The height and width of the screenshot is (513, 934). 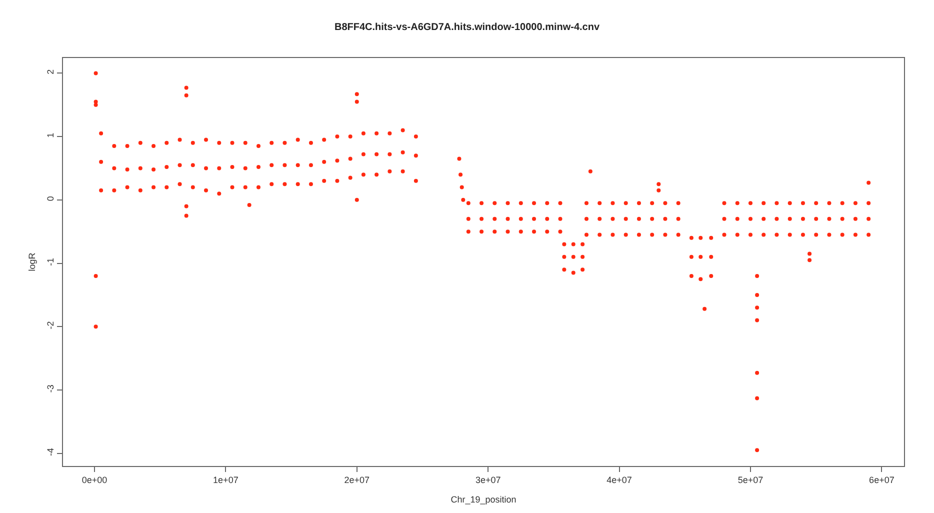 What do you see at coordinates (50, 262) in the screenshot?
I see `y-tick-label: -1` at bounding box center [50, 262].